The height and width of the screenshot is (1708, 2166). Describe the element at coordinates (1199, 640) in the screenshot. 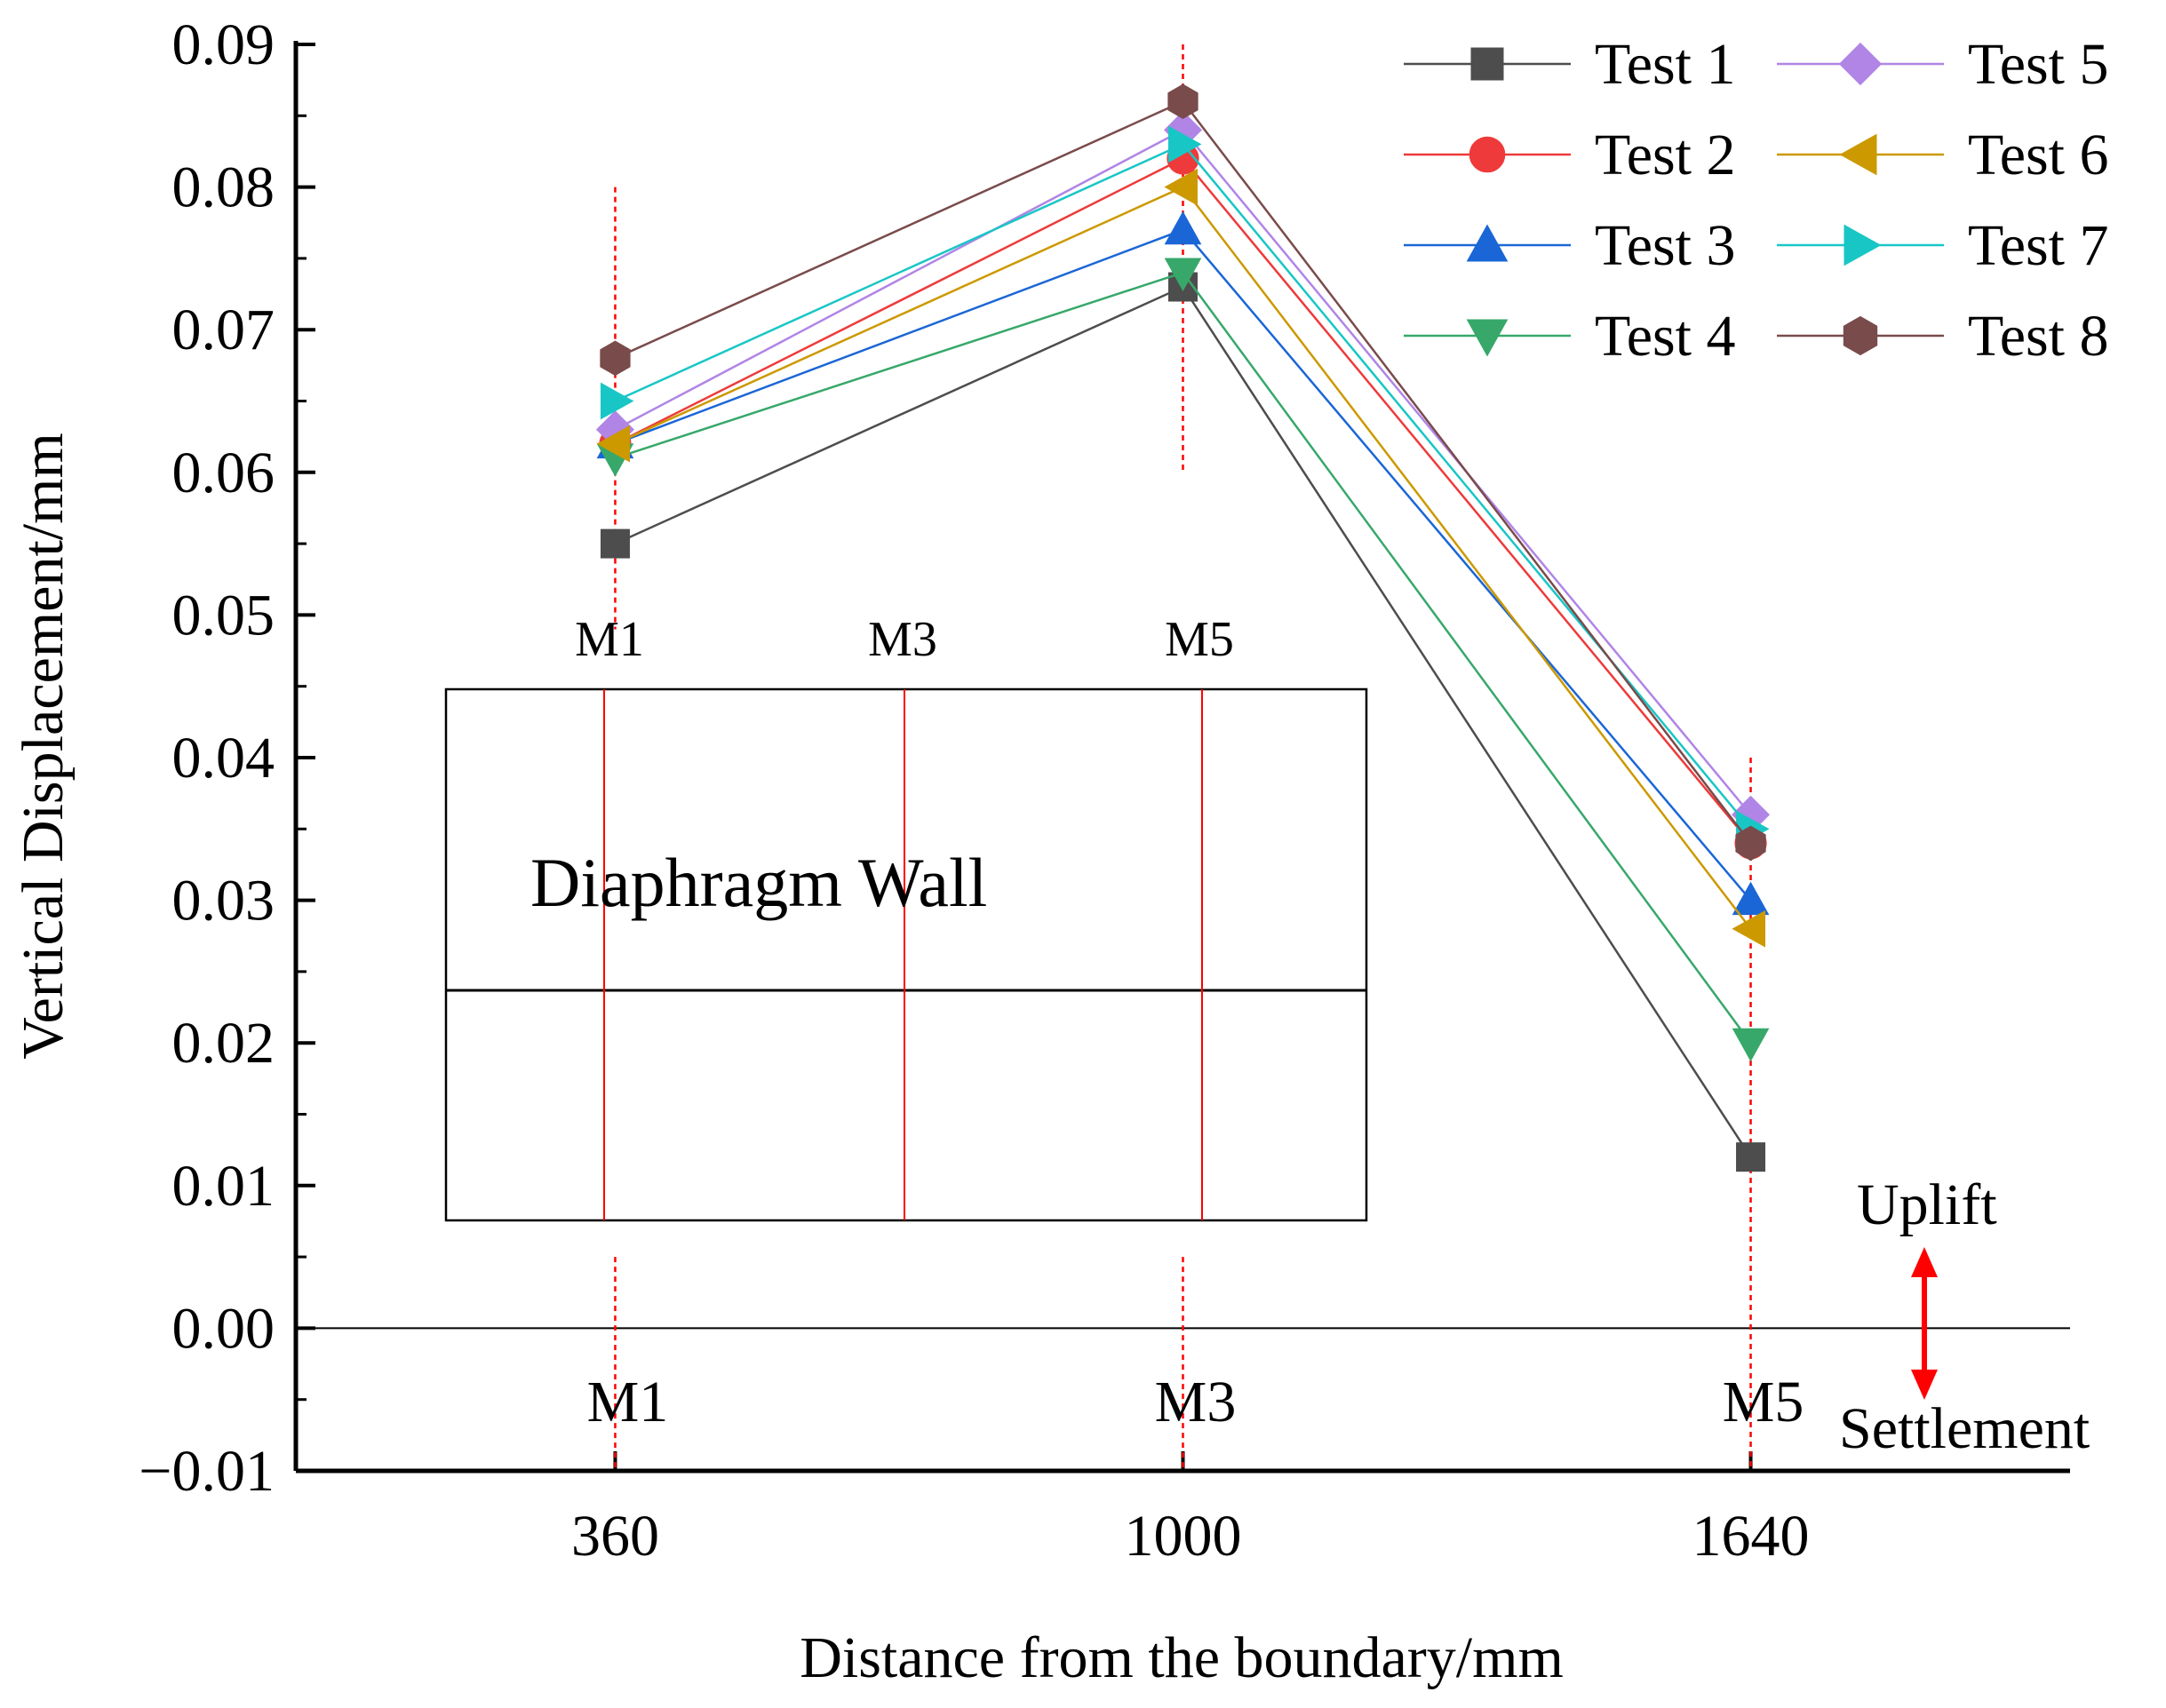

I see `inset-label-m5: M5` at that location.